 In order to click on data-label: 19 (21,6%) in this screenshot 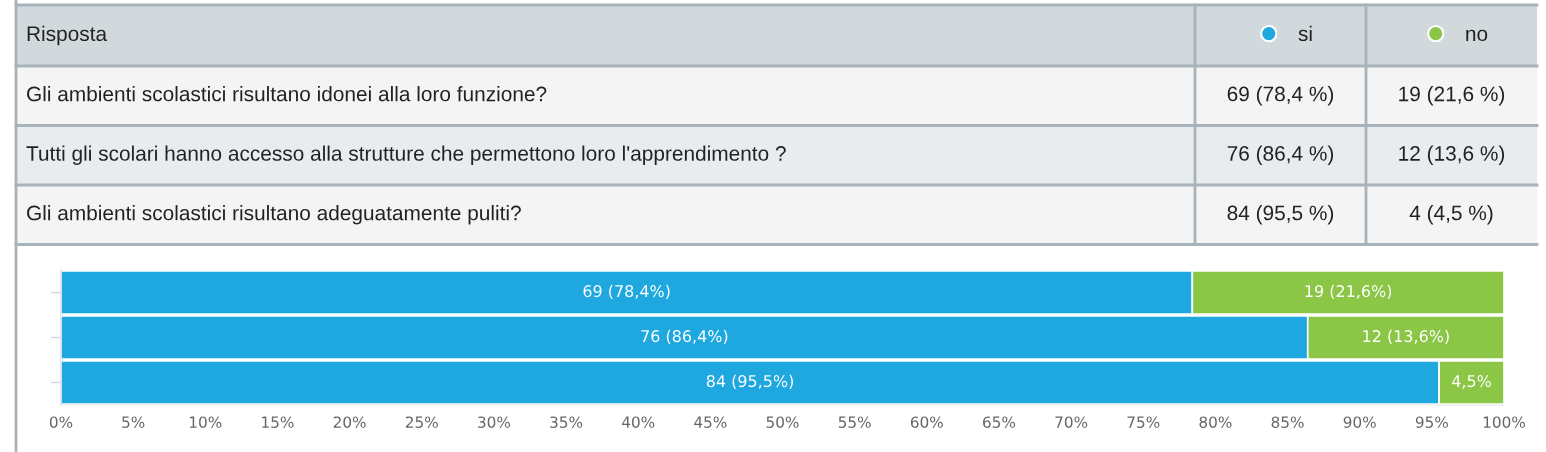, I will do `click(1348, 292)`.